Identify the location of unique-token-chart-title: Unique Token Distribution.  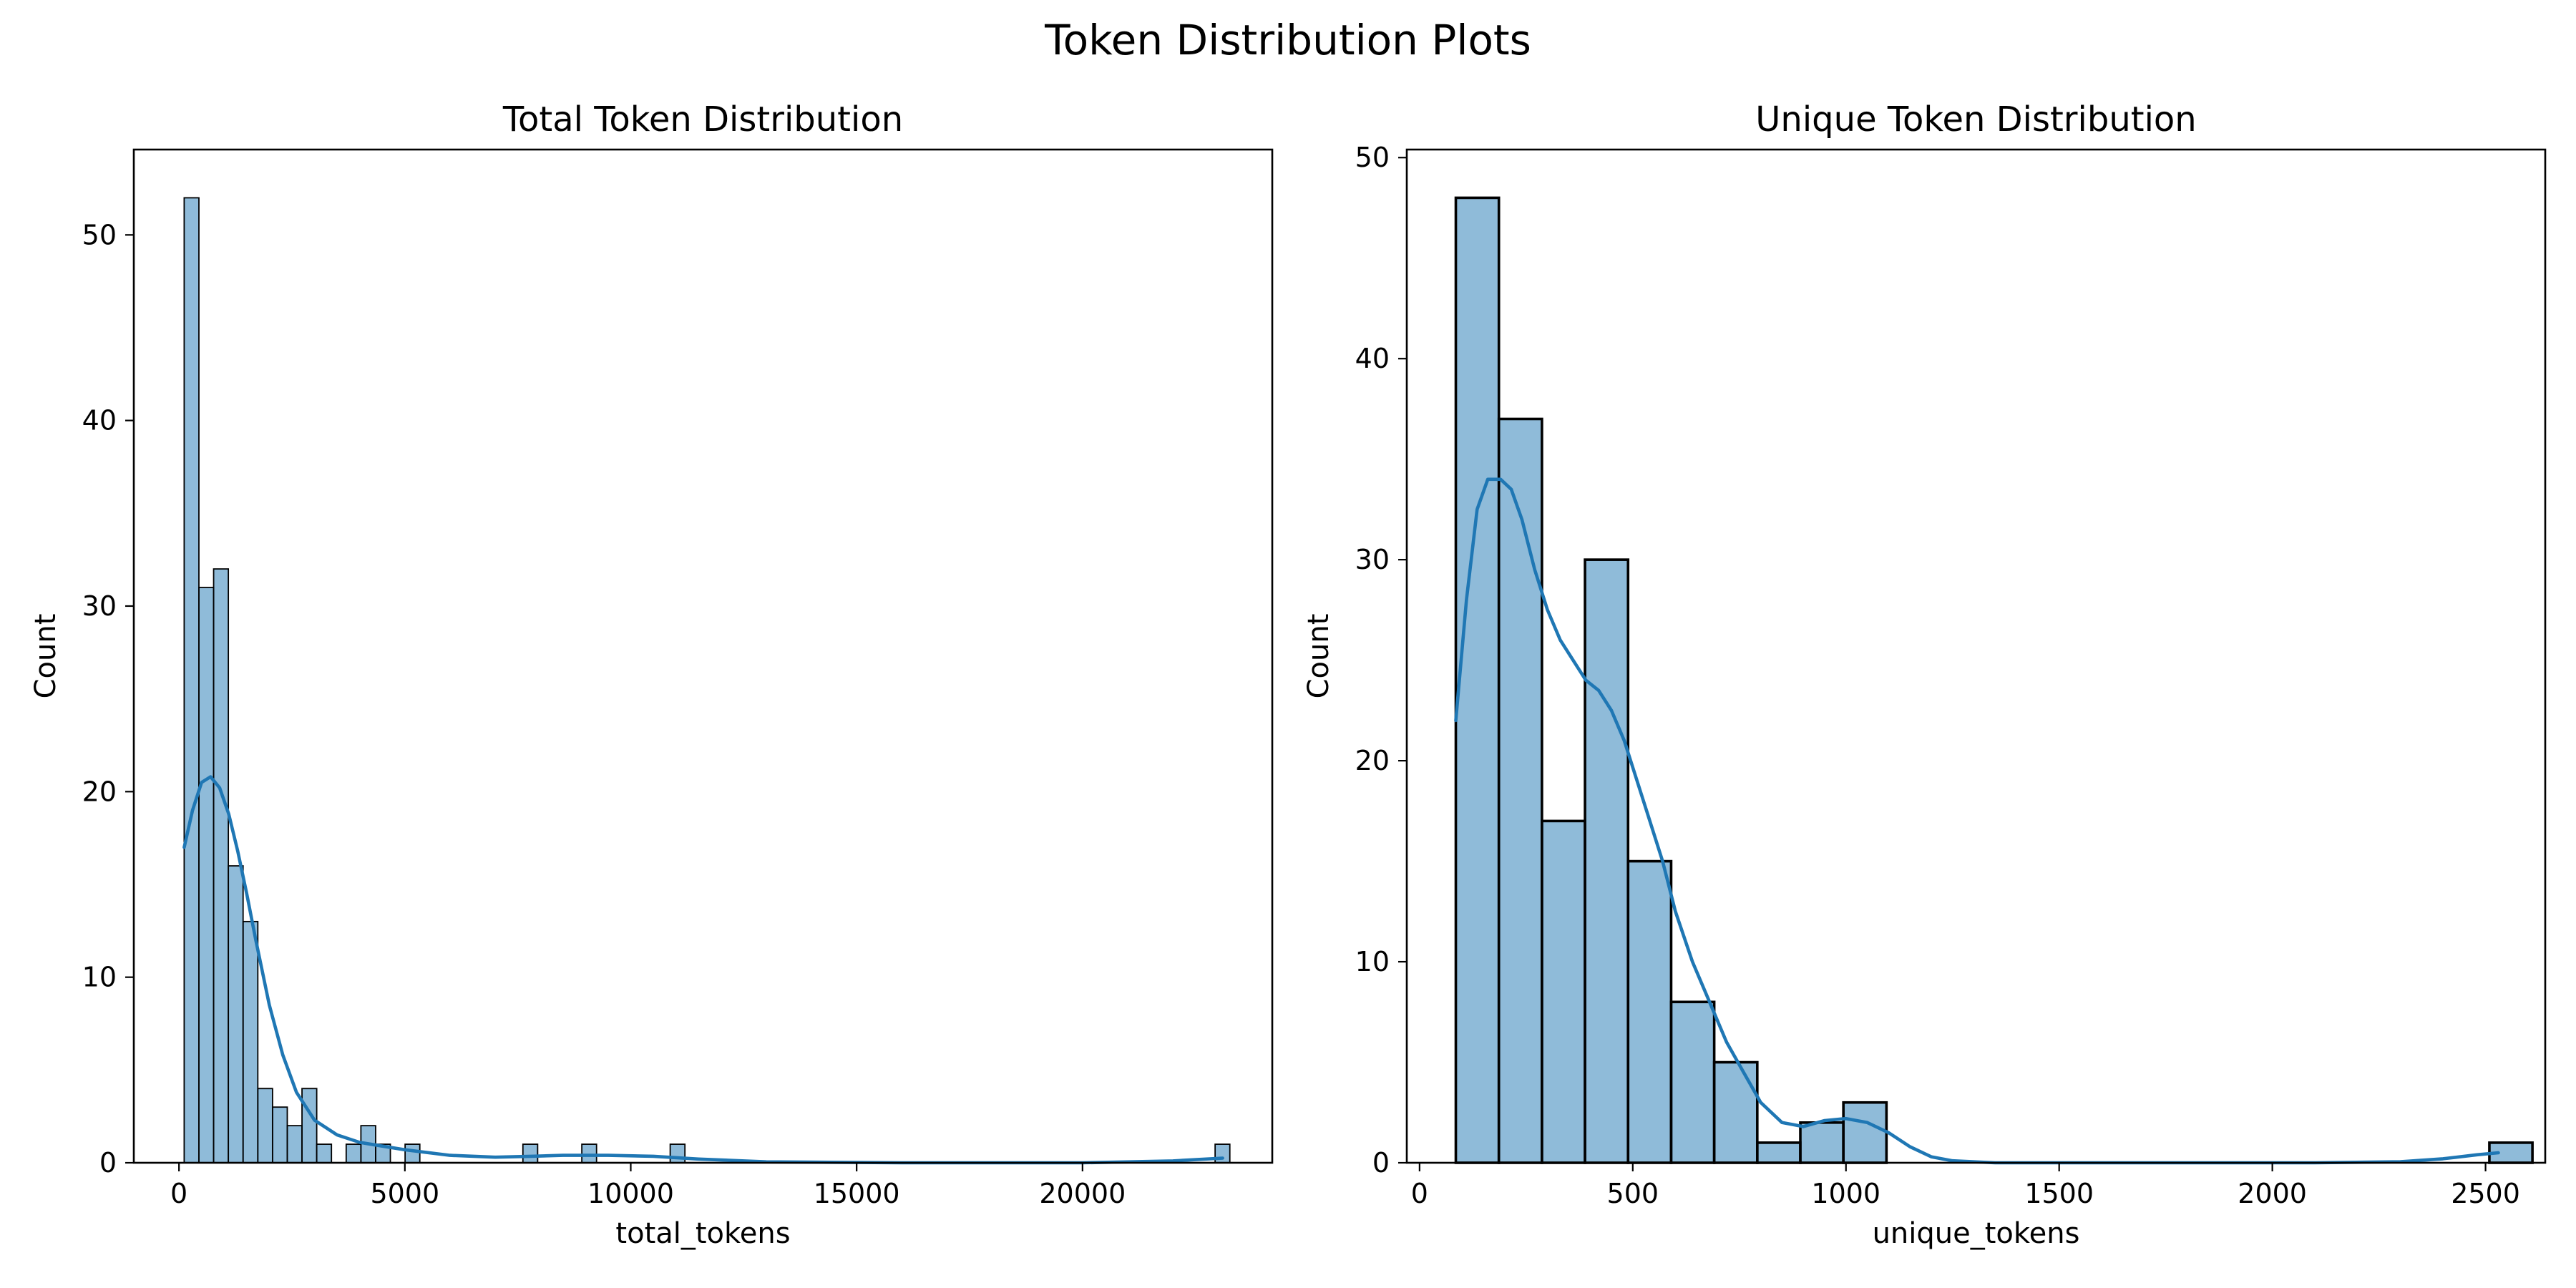
(1975, 119).